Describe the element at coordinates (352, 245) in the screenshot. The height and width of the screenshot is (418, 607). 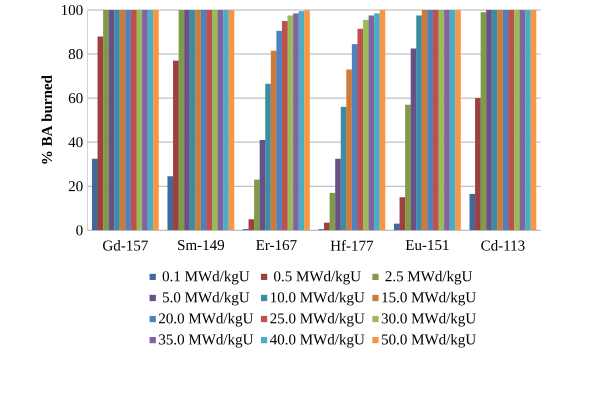
I see `x-tick-label: Hf-177` at that location.